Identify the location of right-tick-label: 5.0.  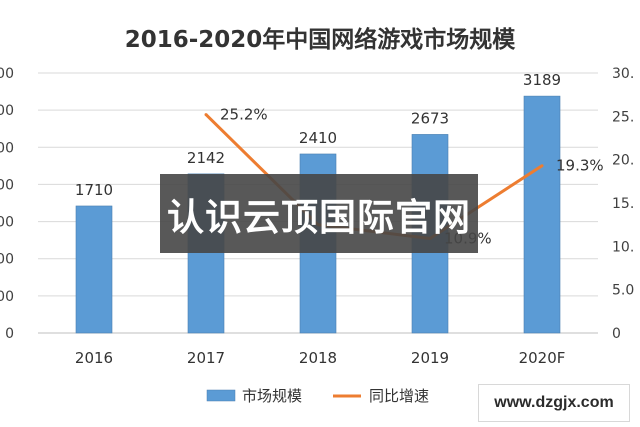
(623, 291).